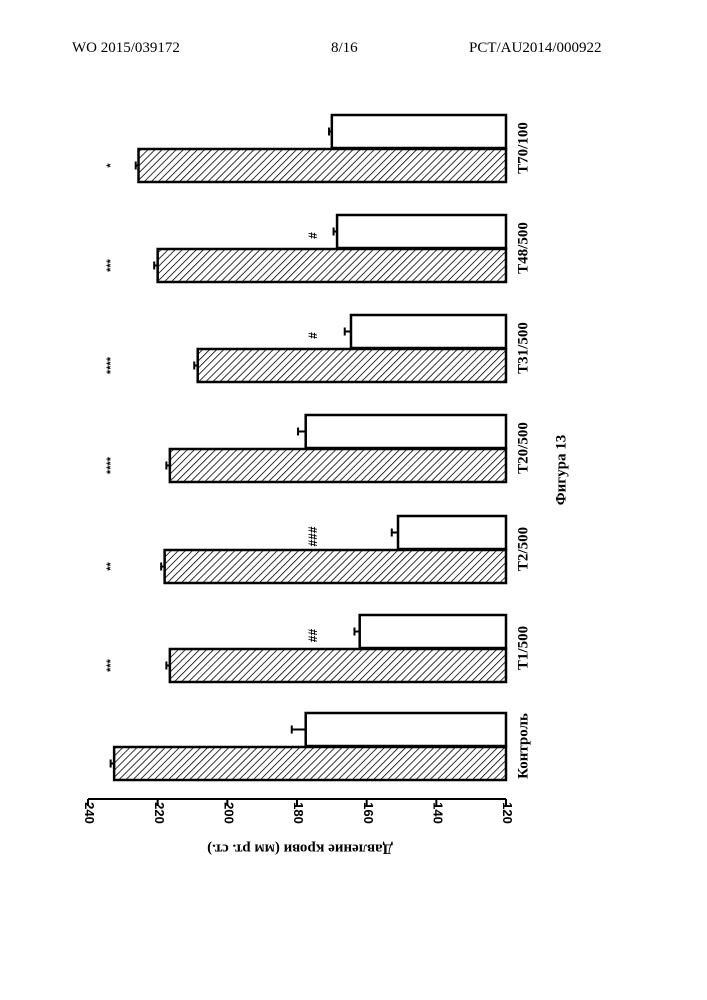  I want to click on value-tick-label: 220, so click(159, 813).